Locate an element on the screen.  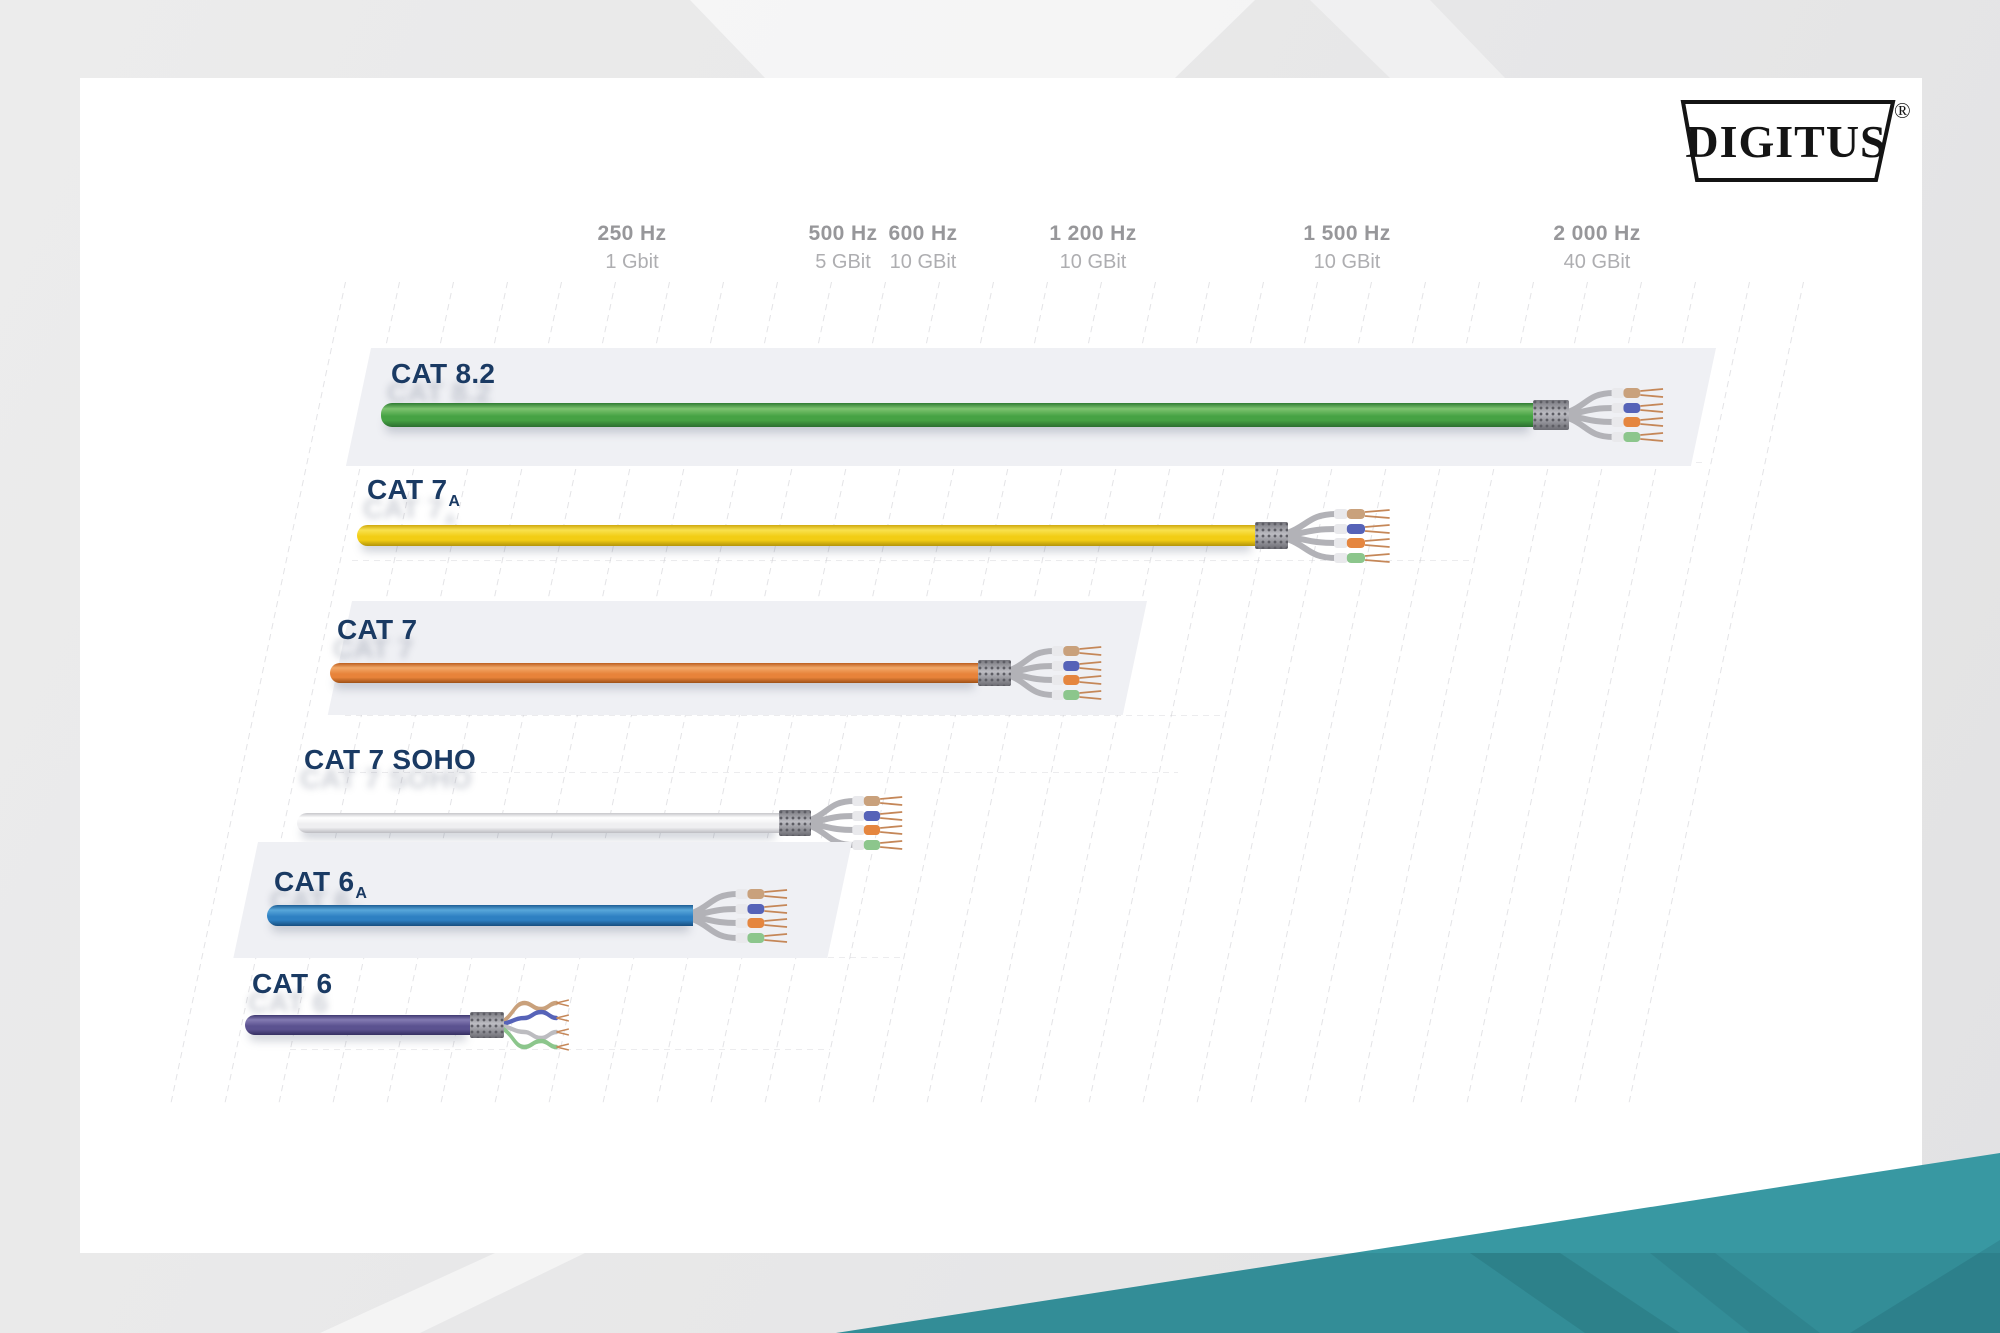
cable-category-label: CAT 7 is located at coordinates (377, 630).